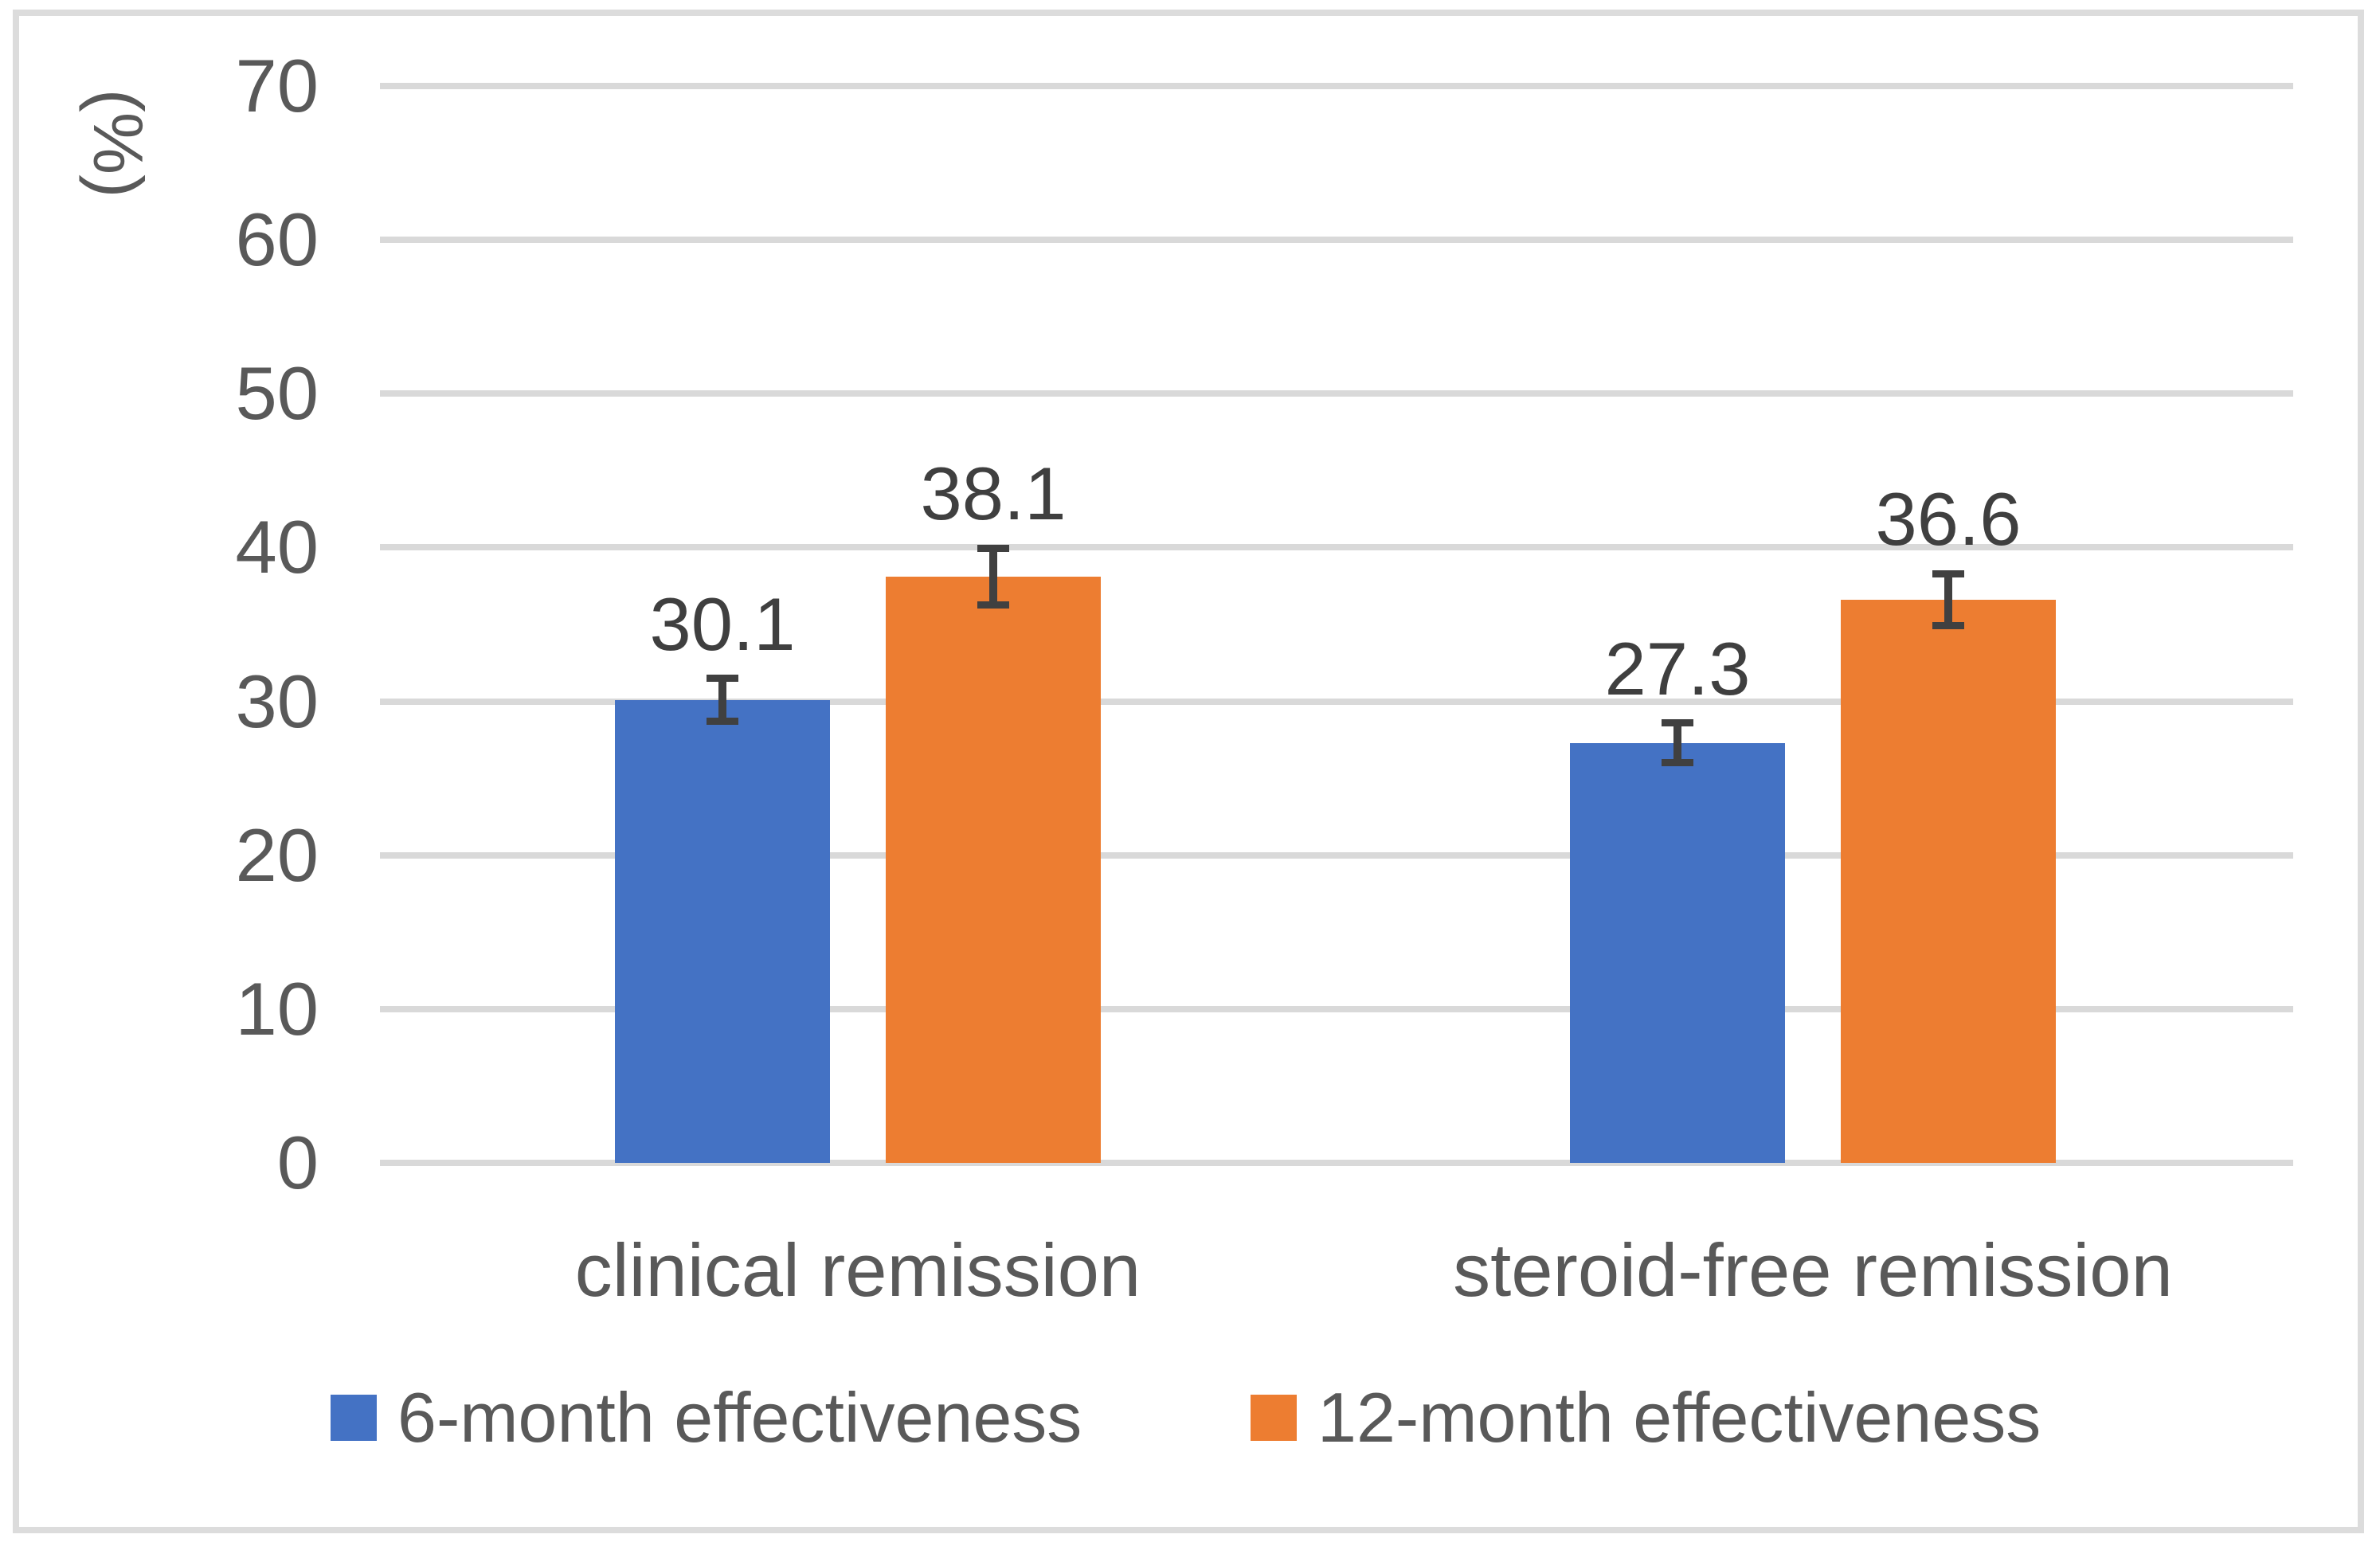  Describe the element at coordinates (994, 494) in the screenshot. I see `bar-value-label: 38.1` at that location.